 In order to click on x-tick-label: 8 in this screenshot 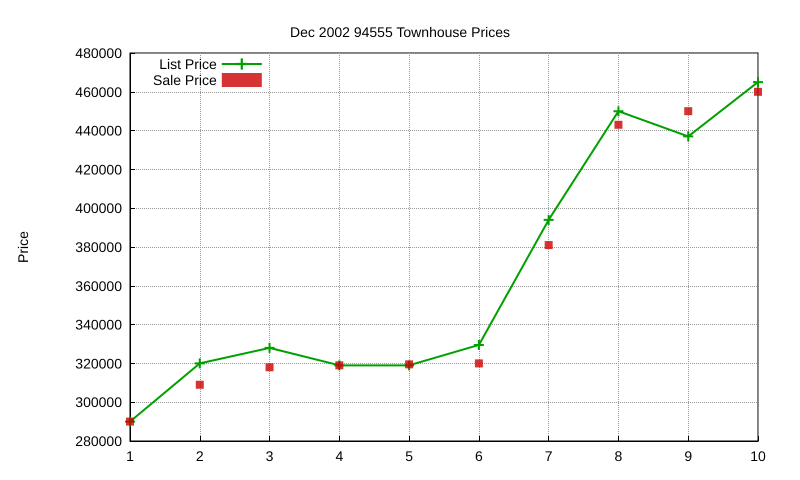, I will do `click(618, 456)`.